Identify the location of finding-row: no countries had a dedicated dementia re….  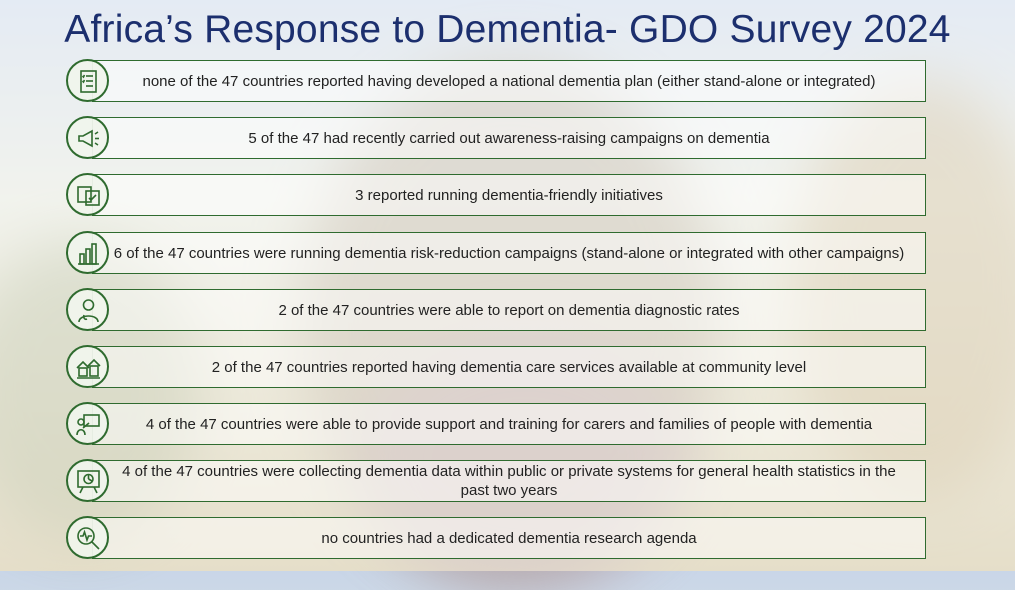
(498, 539).